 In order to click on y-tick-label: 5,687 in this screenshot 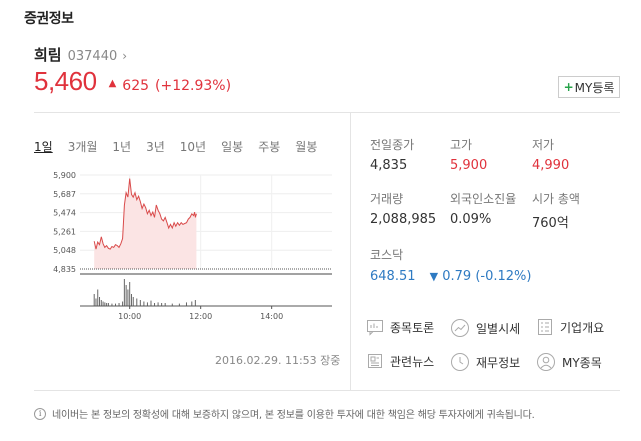, I will do `click(64, 194)`.